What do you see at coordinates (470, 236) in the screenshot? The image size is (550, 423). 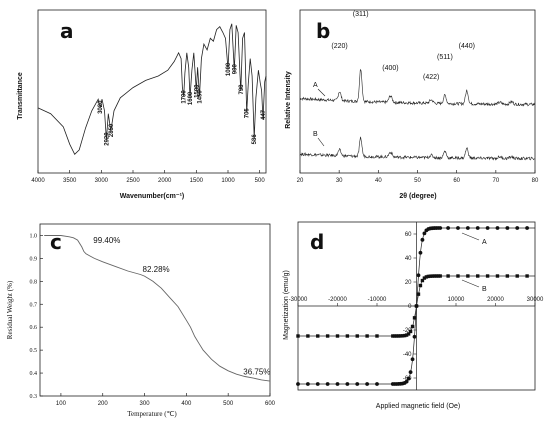 I see `panel-d-series-a-pointer` at bounding box center [470, 236].